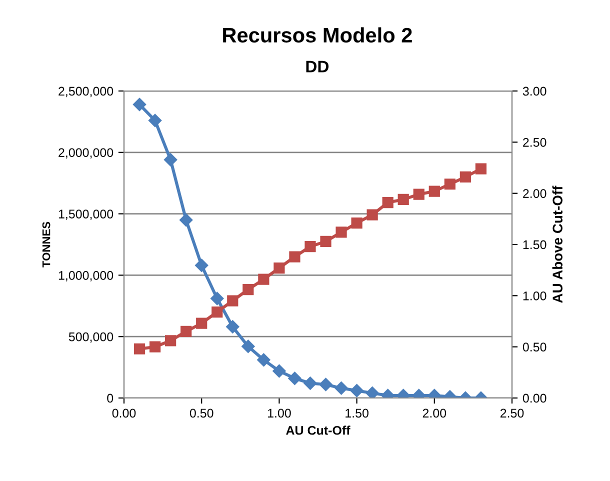 The image size is (610, 481). What do you see at coordinates (318, 430) in the screenshot?
I see `x-axis-title: AU Cut-Off` at bounding box center [318, 430].